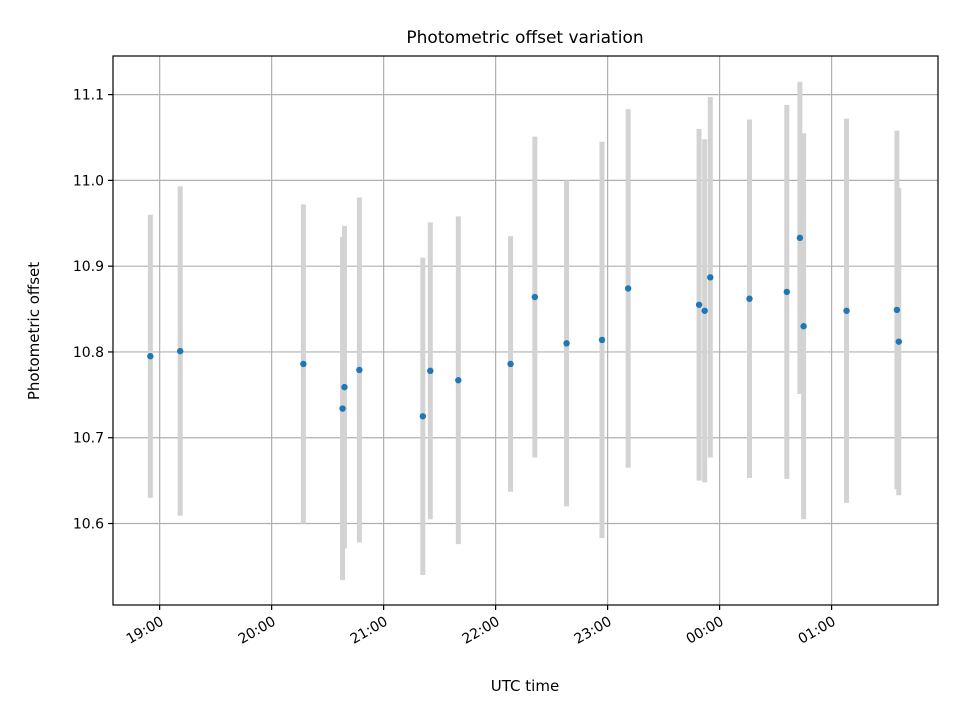  Describe the element at coordinates (88, 439) in the screenshot. I see `y-tick-label: 10.7` at that location.